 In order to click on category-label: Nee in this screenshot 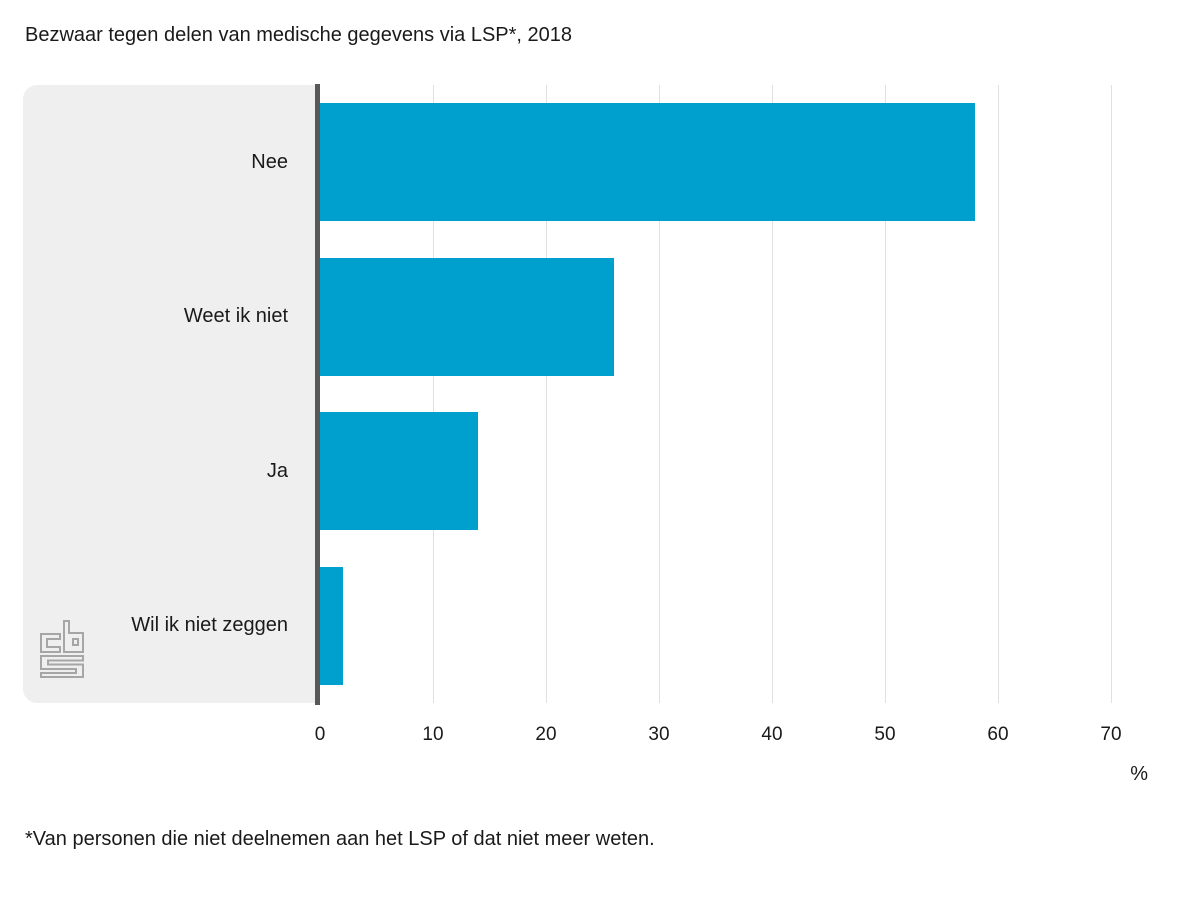, I will do `click(269, 161)`.